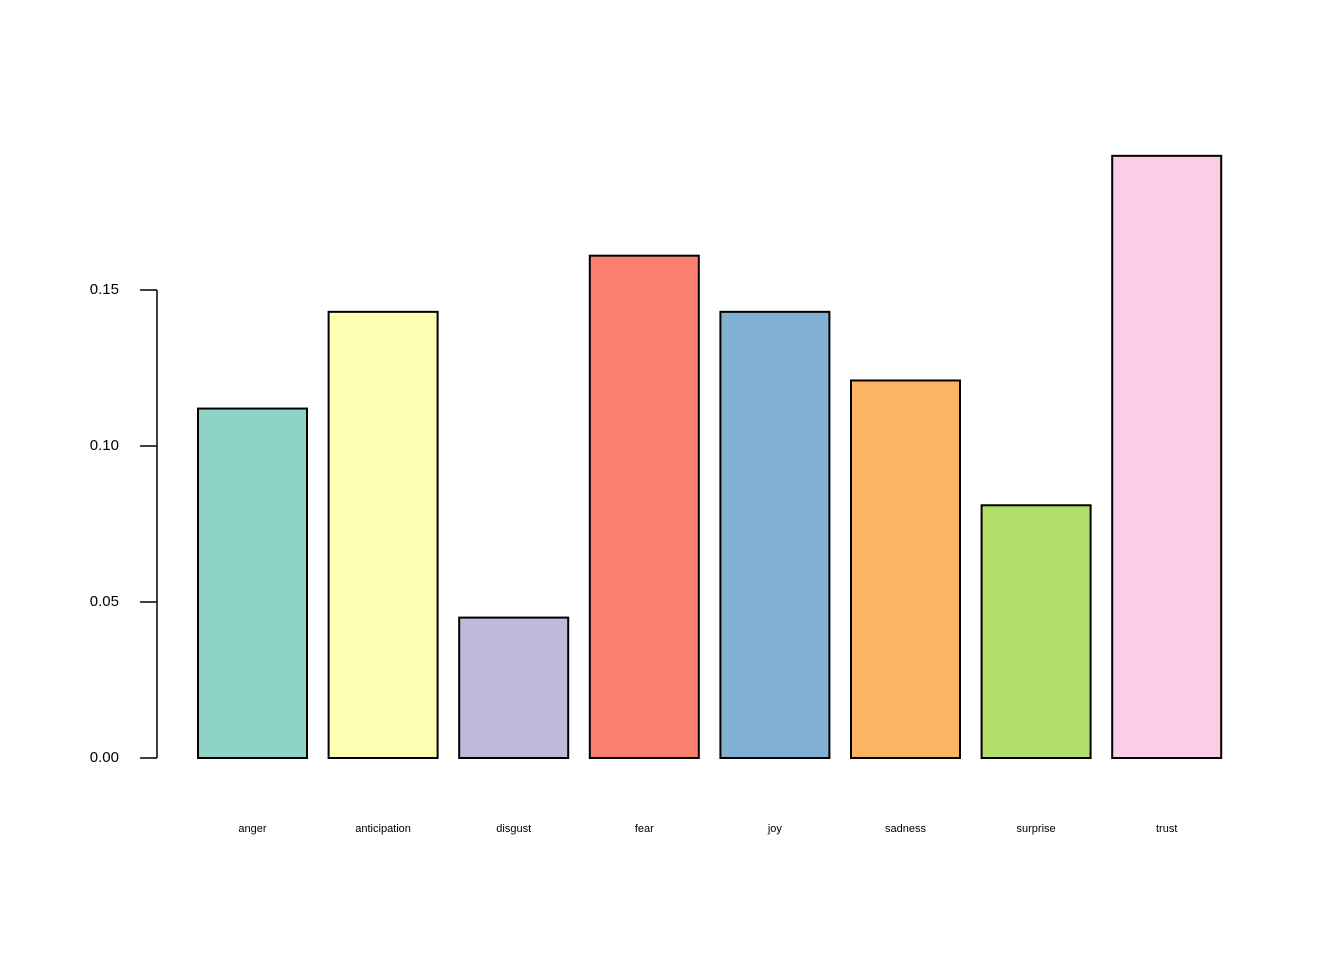 Image resolution: width=1344 pixels, height=960 pixels. Describe the element at coordinates (1036, 829) in the screenshot. I see `x-tick-label: surprise` at that location.